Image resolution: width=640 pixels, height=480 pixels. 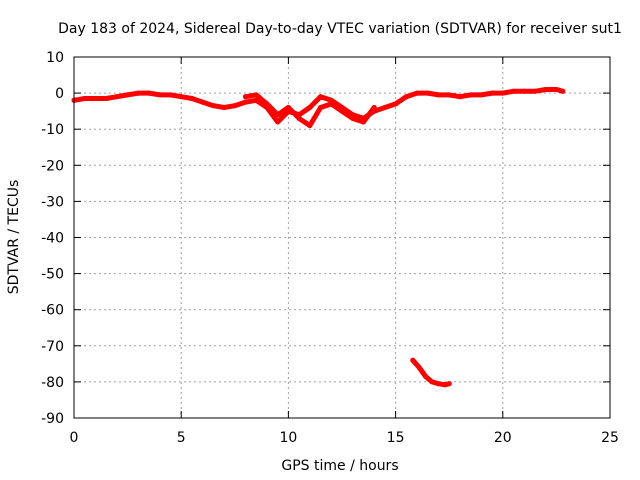 What do you see at coordinates (59, 94) in the screenshot?
I see `y-tick-label: 0` at bounding box center [59, 94].